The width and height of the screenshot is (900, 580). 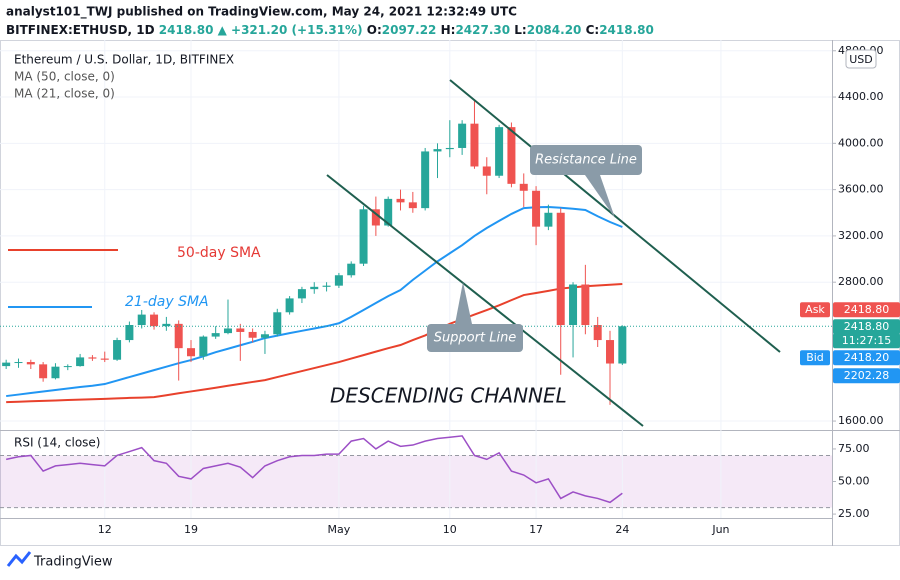 I want to click on bid-price: 2418.20, so click(x=867, y=357).